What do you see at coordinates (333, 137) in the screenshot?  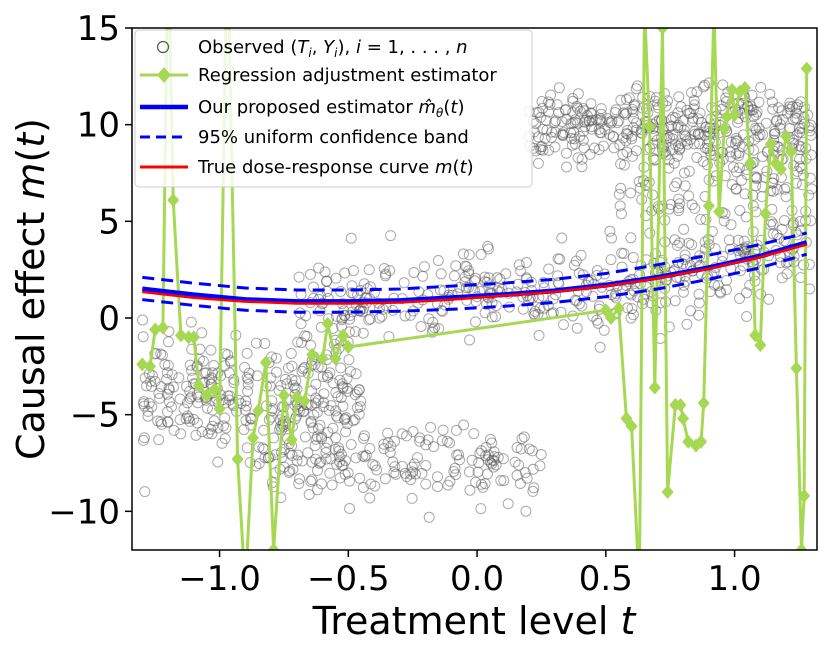 I see `legend-band-label: 95% uniform confidence band` at bounding box center [333, 137].